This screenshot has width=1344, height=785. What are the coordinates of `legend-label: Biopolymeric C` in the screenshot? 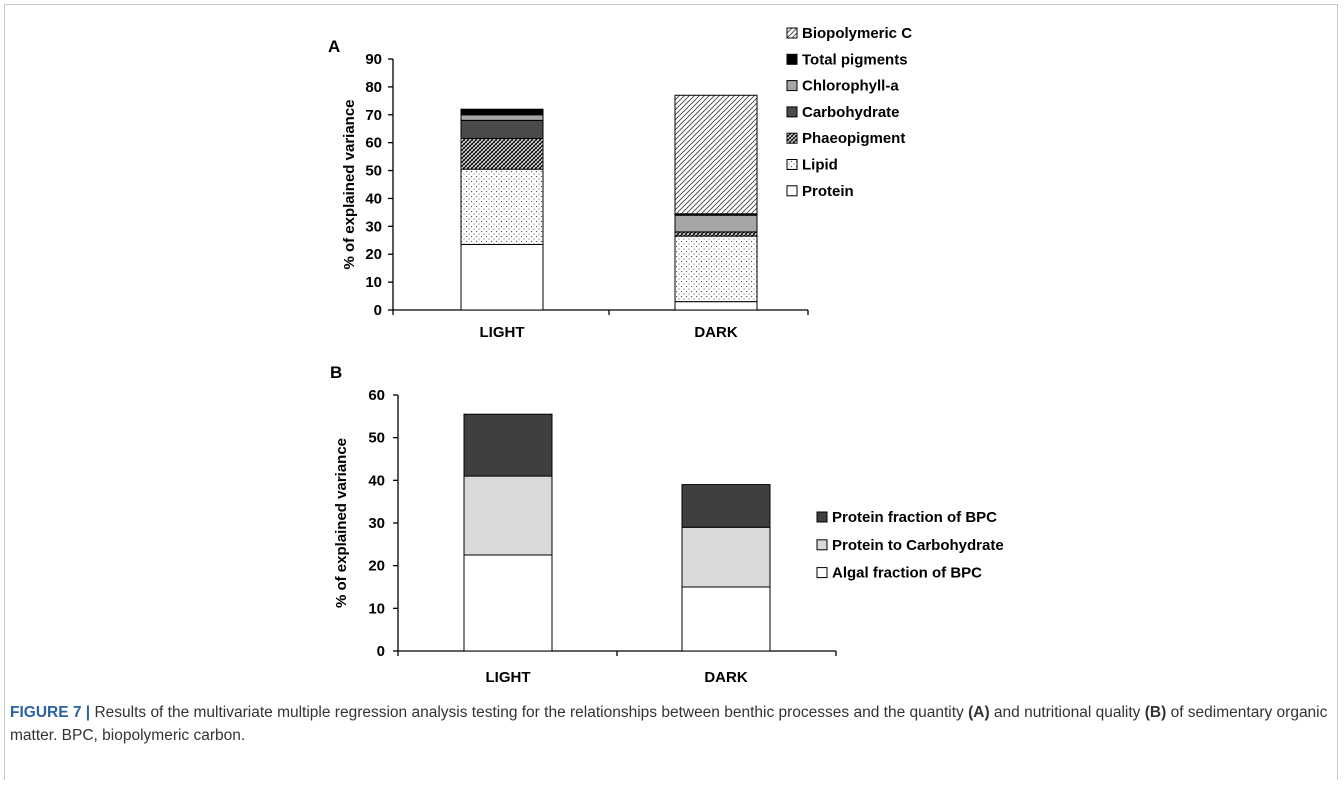 It's located at (857, 33).